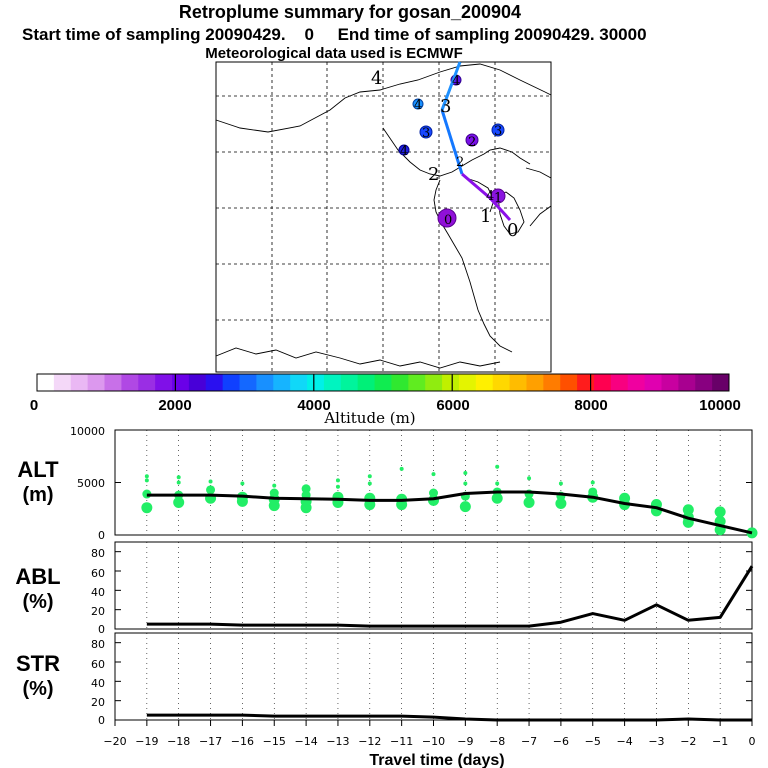 The image size is (768, 768). I want to click on x-tick-label: 0, so click(752, 741).